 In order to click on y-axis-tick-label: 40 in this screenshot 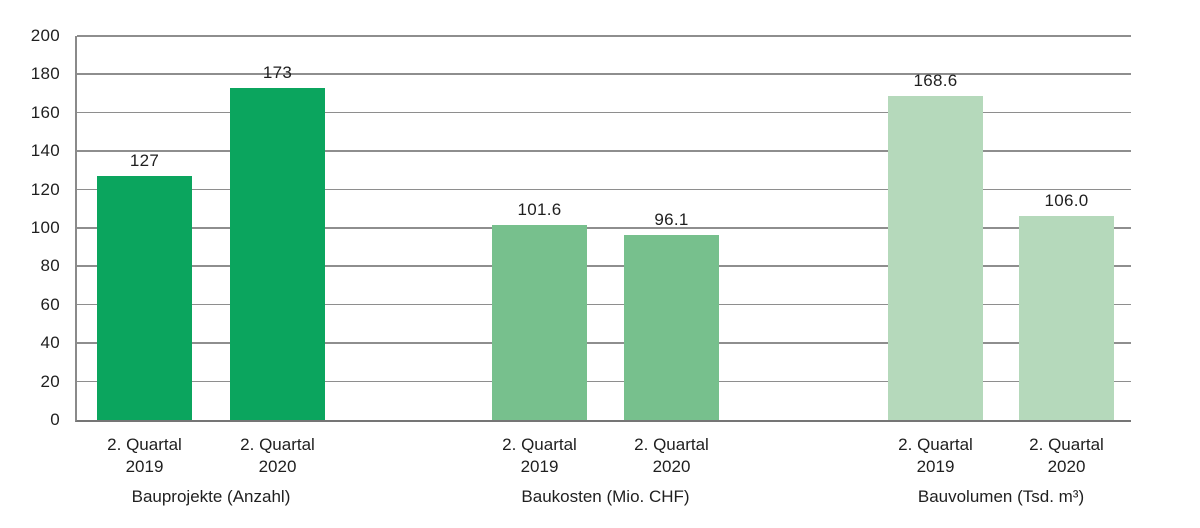, I will do `click(50, 343)`.